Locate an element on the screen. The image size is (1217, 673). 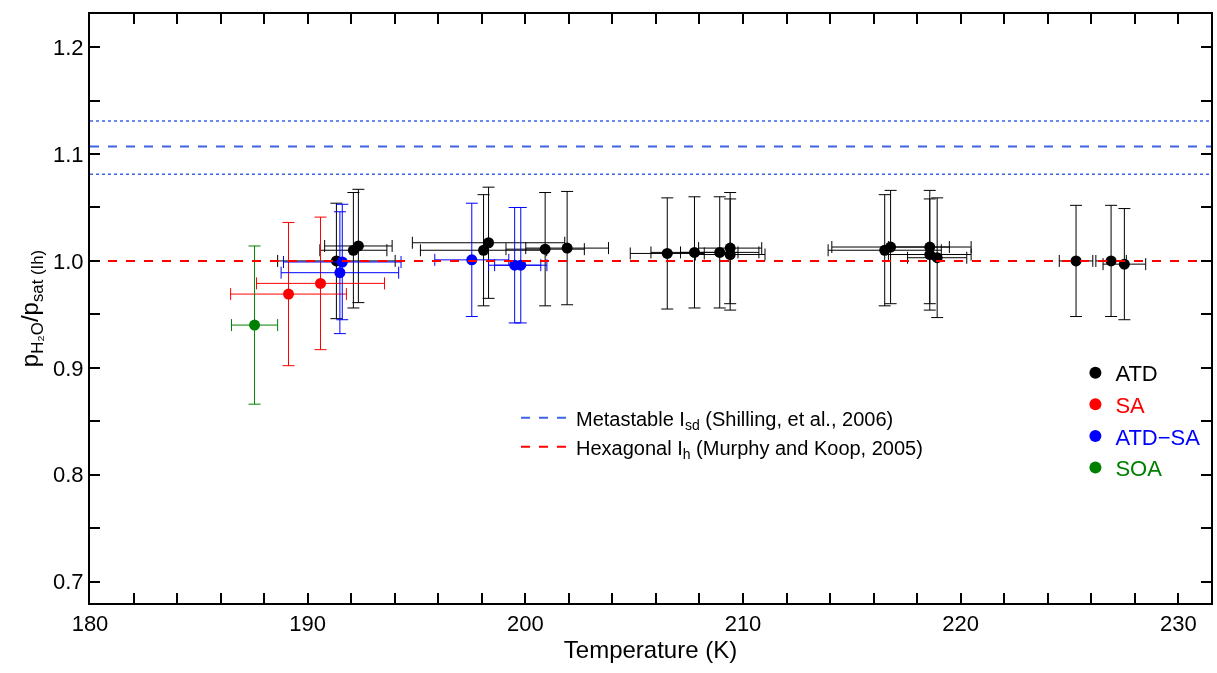
y-tick-label: 0.8 is located at coordinates (68, 475).